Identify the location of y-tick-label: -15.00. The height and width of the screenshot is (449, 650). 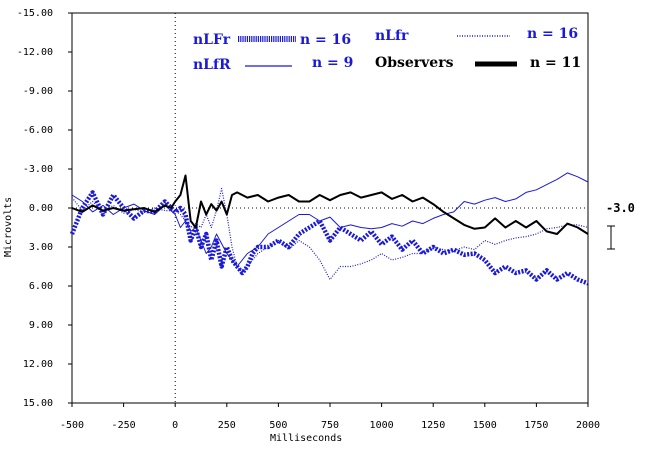
(35, 13).